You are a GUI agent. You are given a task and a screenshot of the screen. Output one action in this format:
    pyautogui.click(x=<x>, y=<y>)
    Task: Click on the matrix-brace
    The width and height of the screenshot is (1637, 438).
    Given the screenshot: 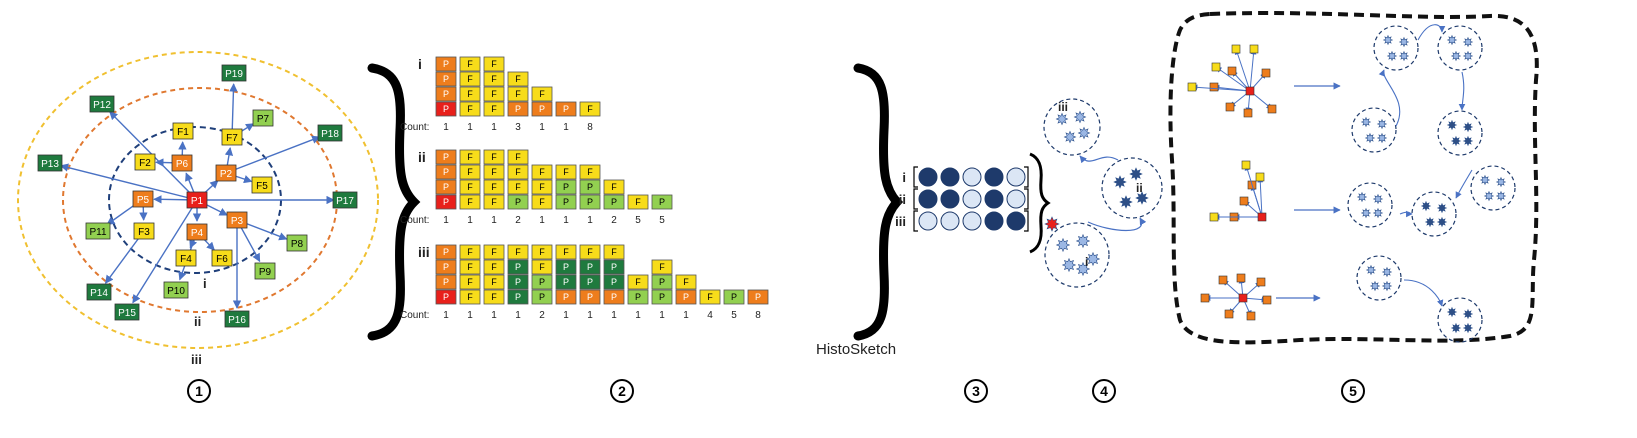 What is the action you would take?
    pyautogui.click(x=1040, y=203)
    